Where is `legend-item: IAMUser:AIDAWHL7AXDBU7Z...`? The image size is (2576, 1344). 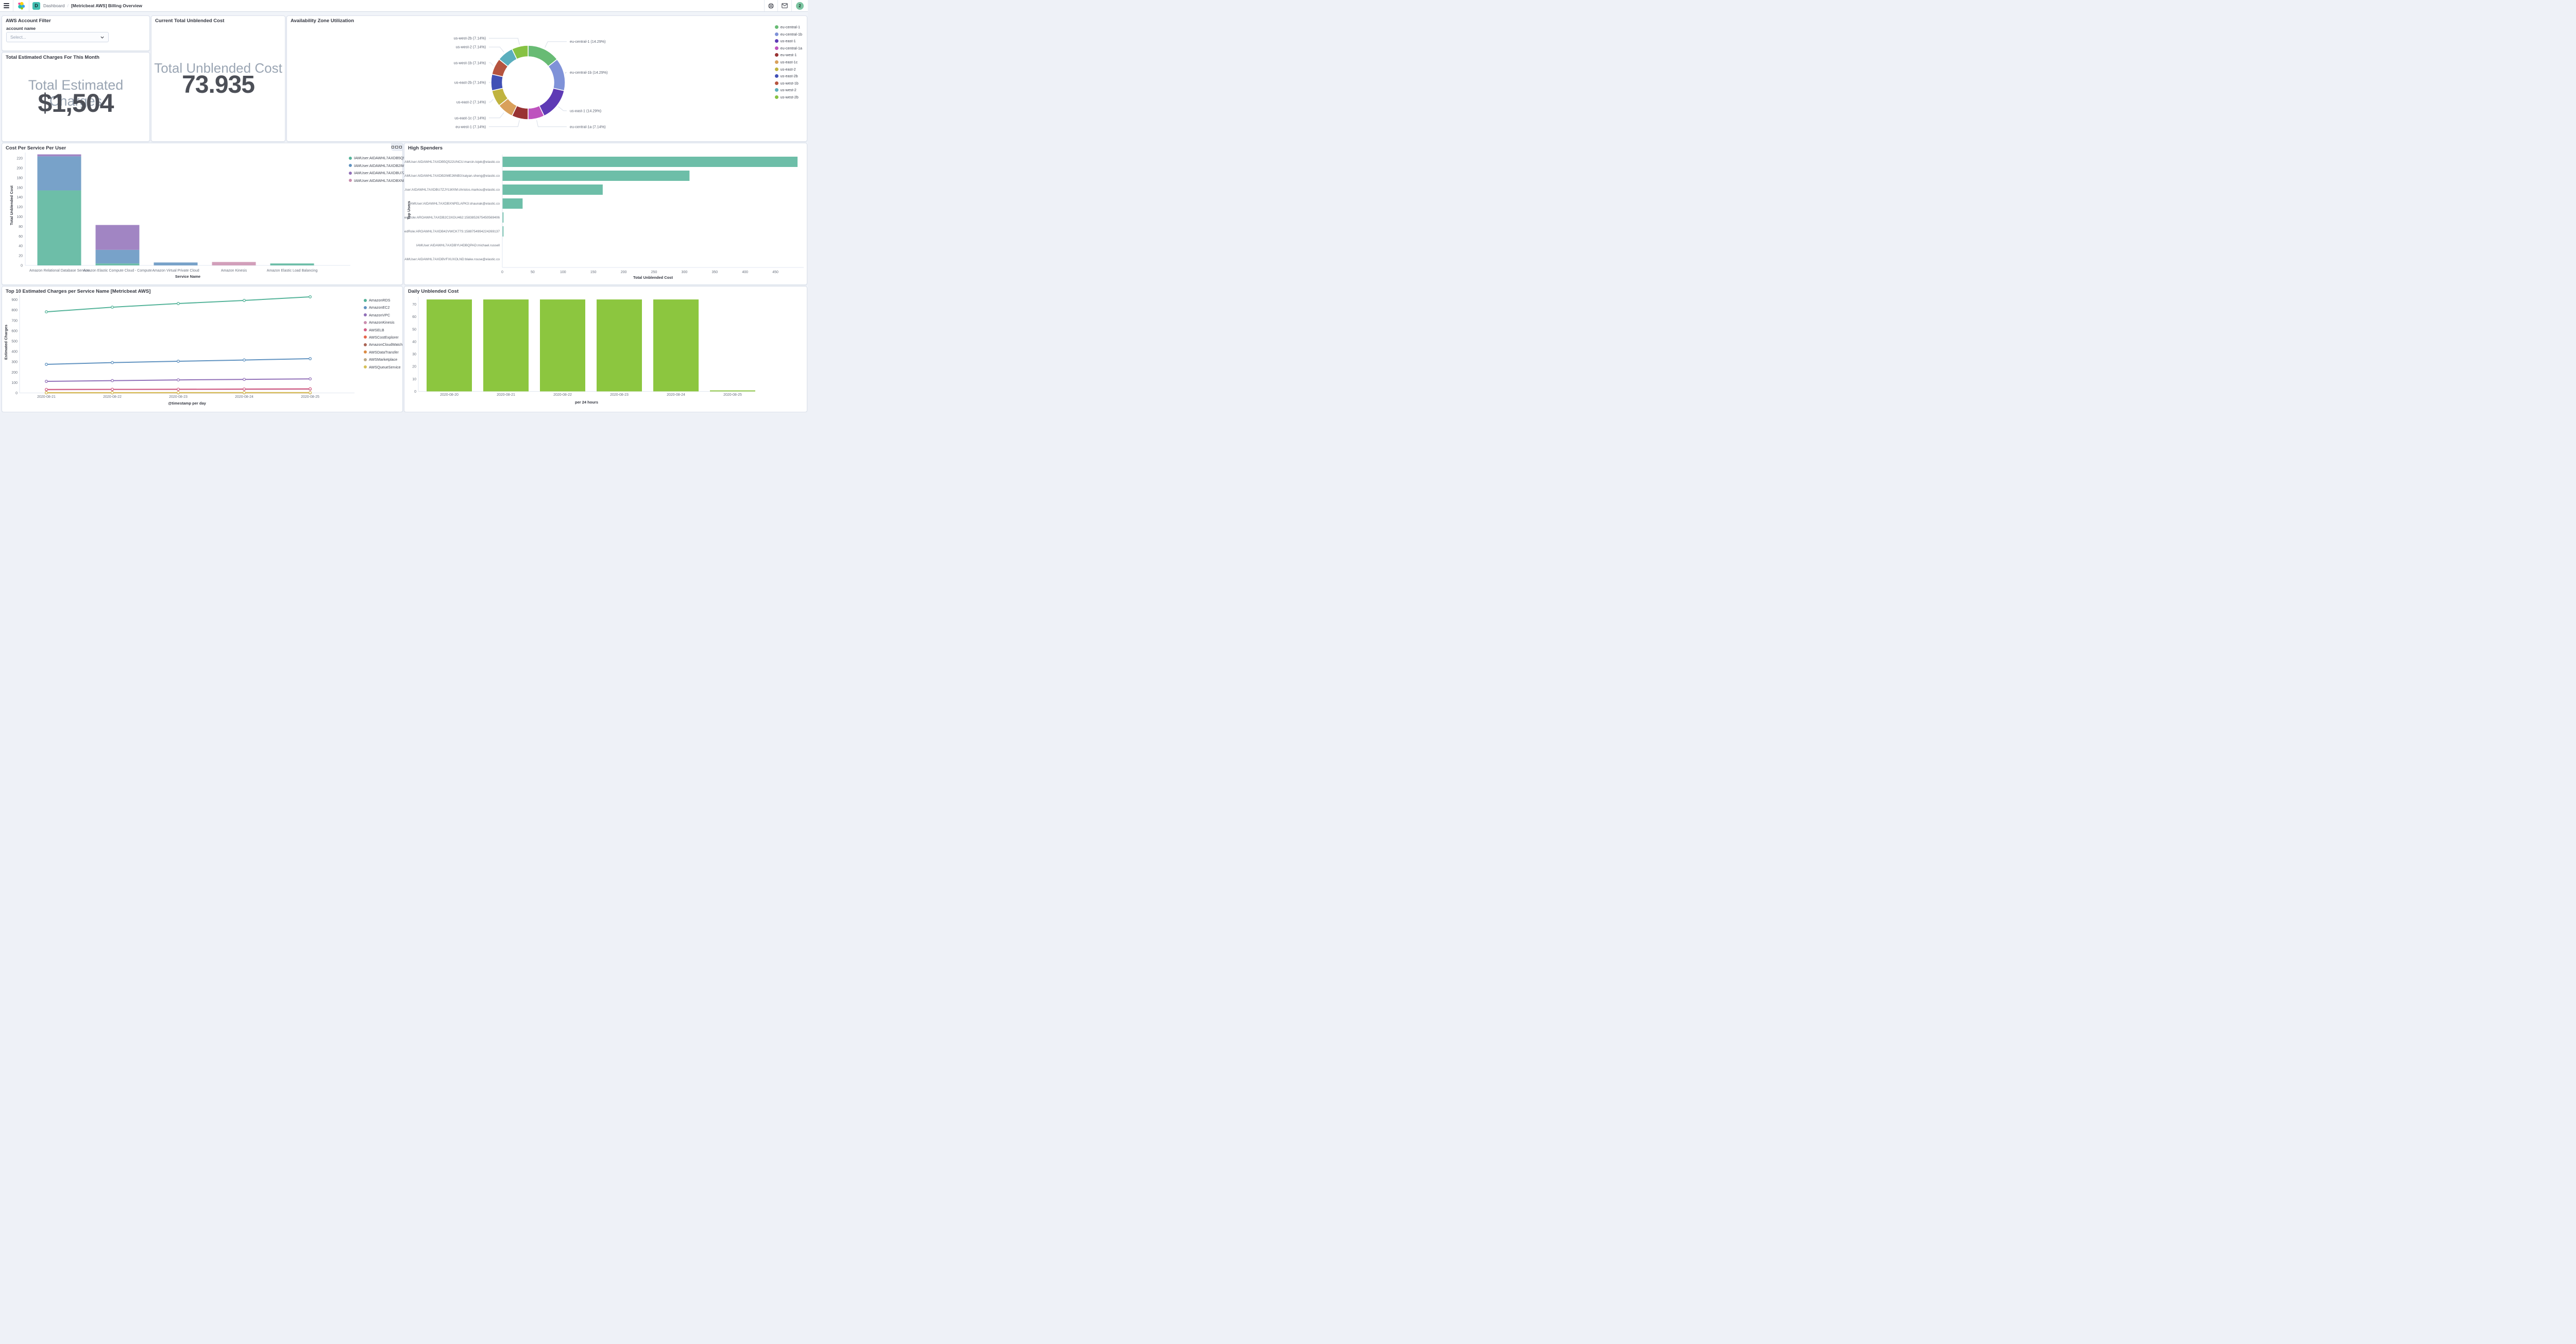
legend-item: IAMUser:AIDAWHL7AXDBU7Z... is located at coordinates (379, 173).